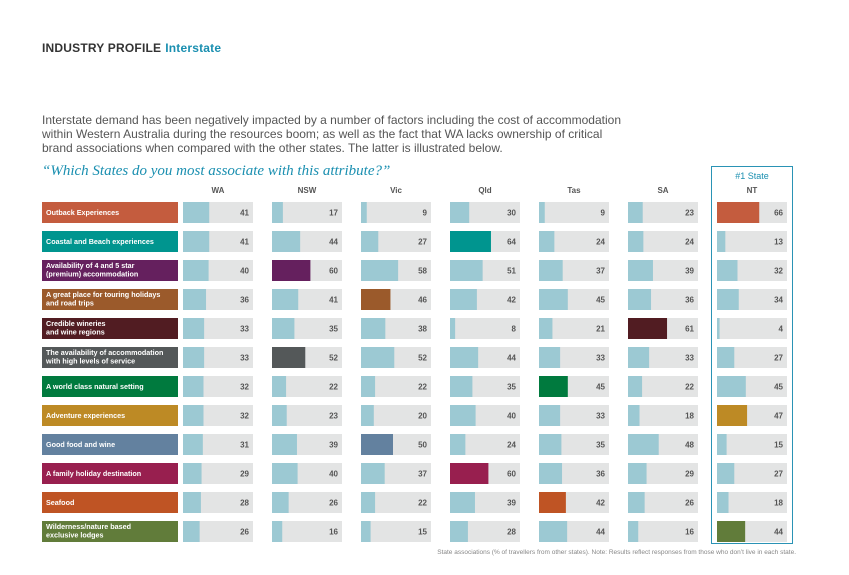  Describe the element at coordinates (778, 358) in the screenshot. I see `value-label: 27` at that location.